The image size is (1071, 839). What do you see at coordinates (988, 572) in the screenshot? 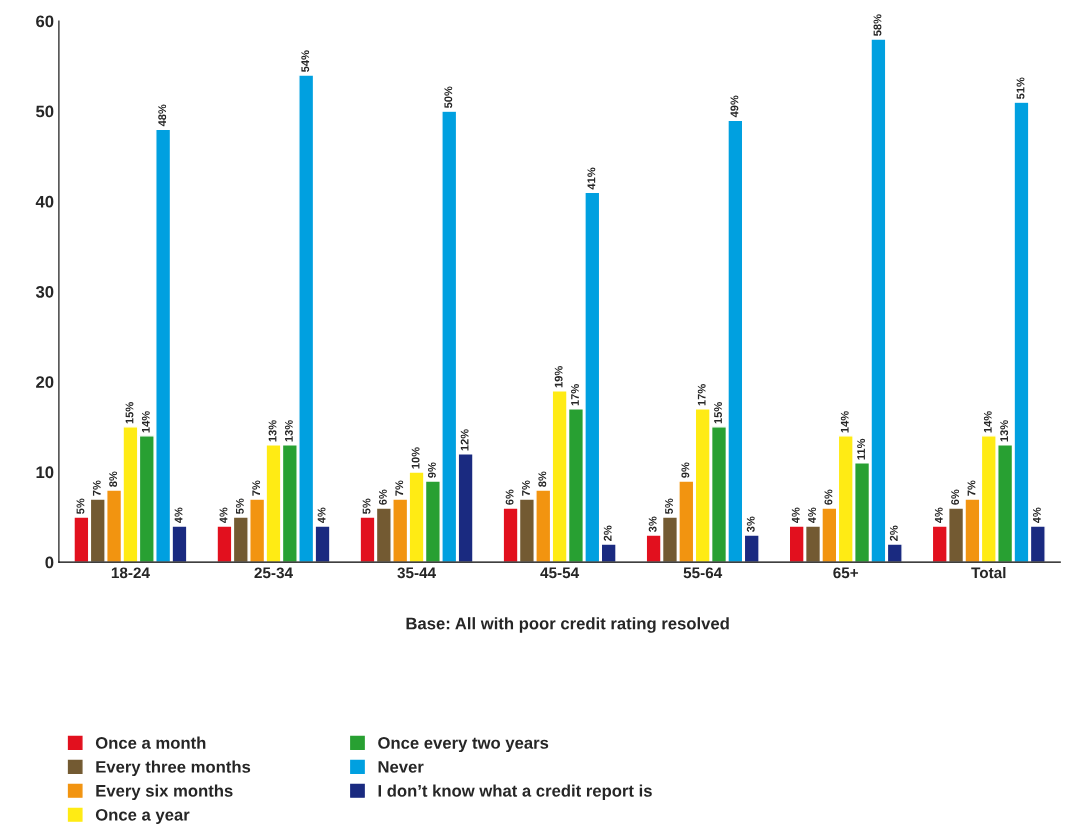
I see `x-tick-label: Total` at bounding box center [988, 572].